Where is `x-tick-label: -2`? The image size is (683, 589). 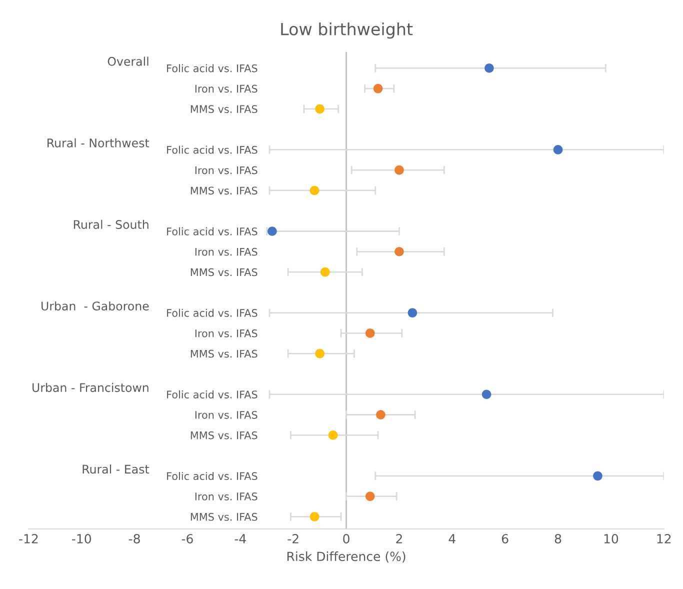 x-tick-label: -2 is located at coordinates (293, 539).